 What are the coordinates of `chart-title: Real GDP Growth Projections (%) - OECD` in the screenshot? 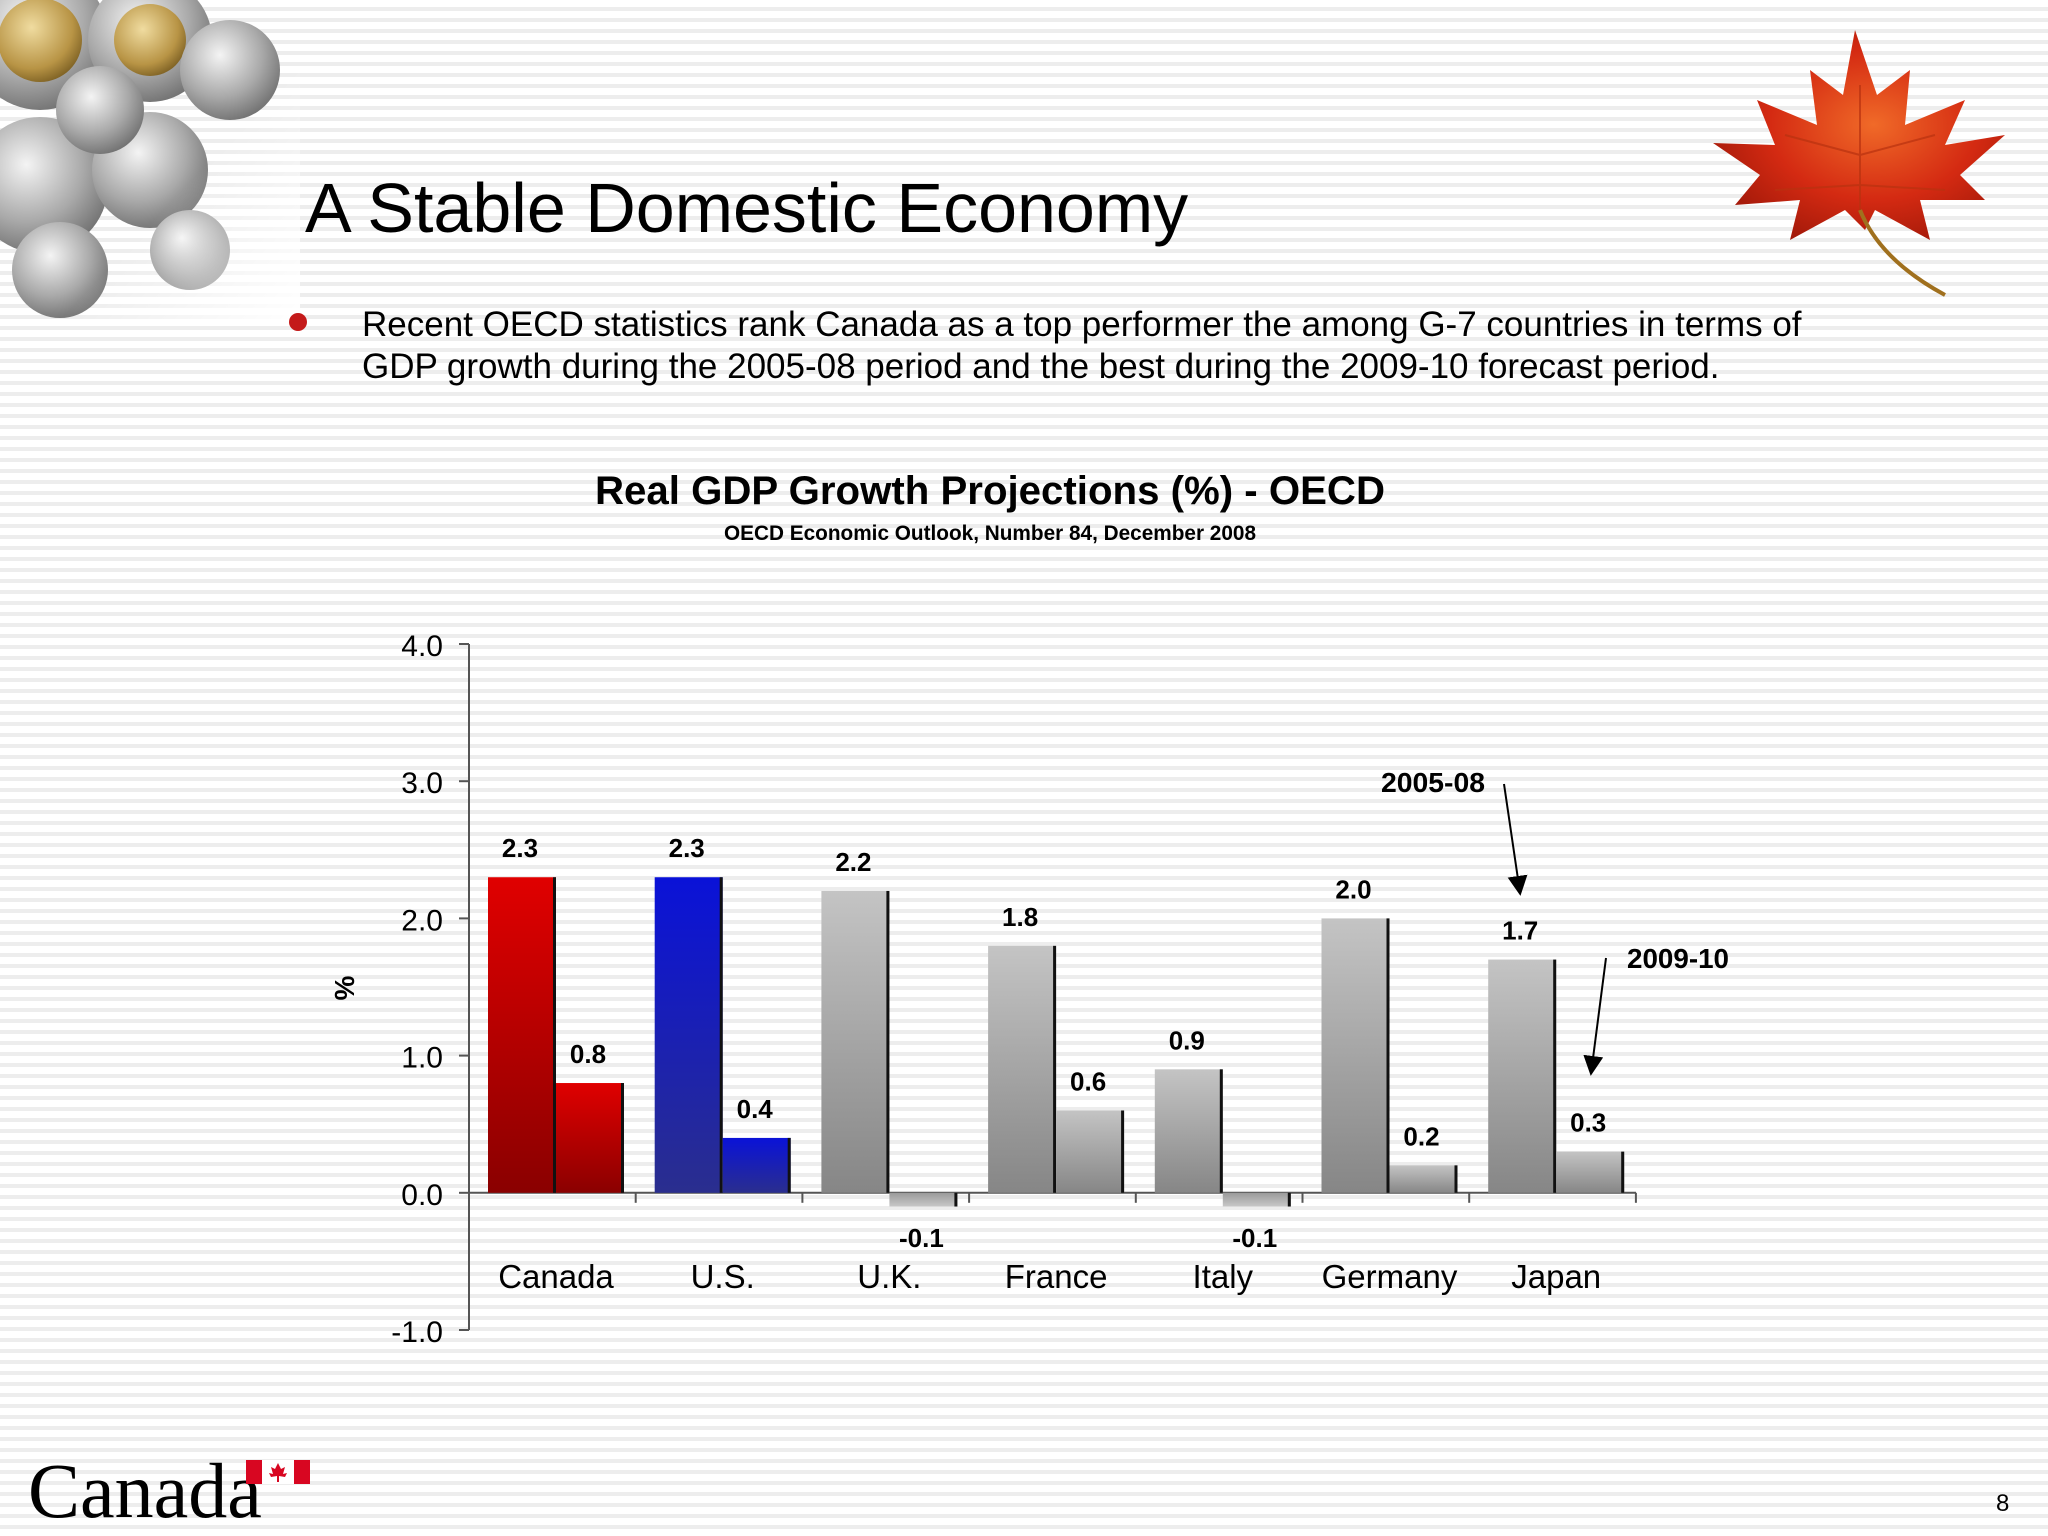 It's located at (990, 491).